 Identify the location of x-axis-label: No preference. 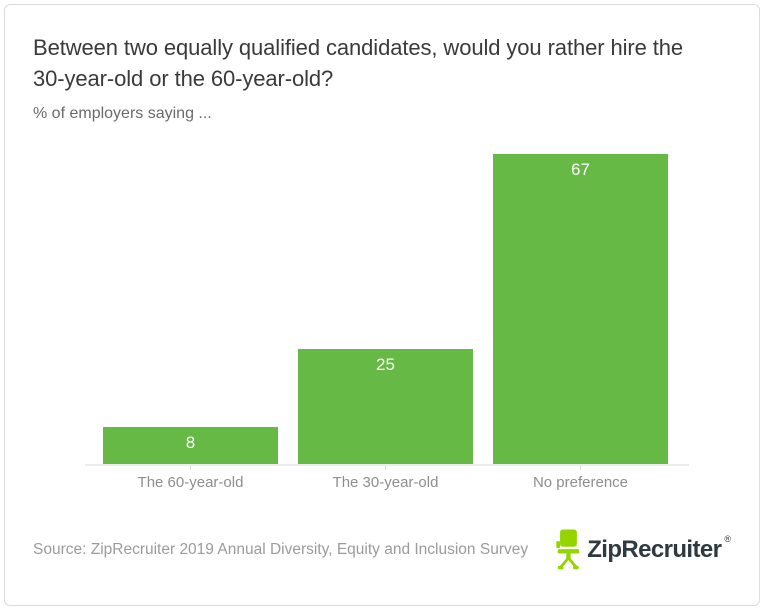
(580, 482).